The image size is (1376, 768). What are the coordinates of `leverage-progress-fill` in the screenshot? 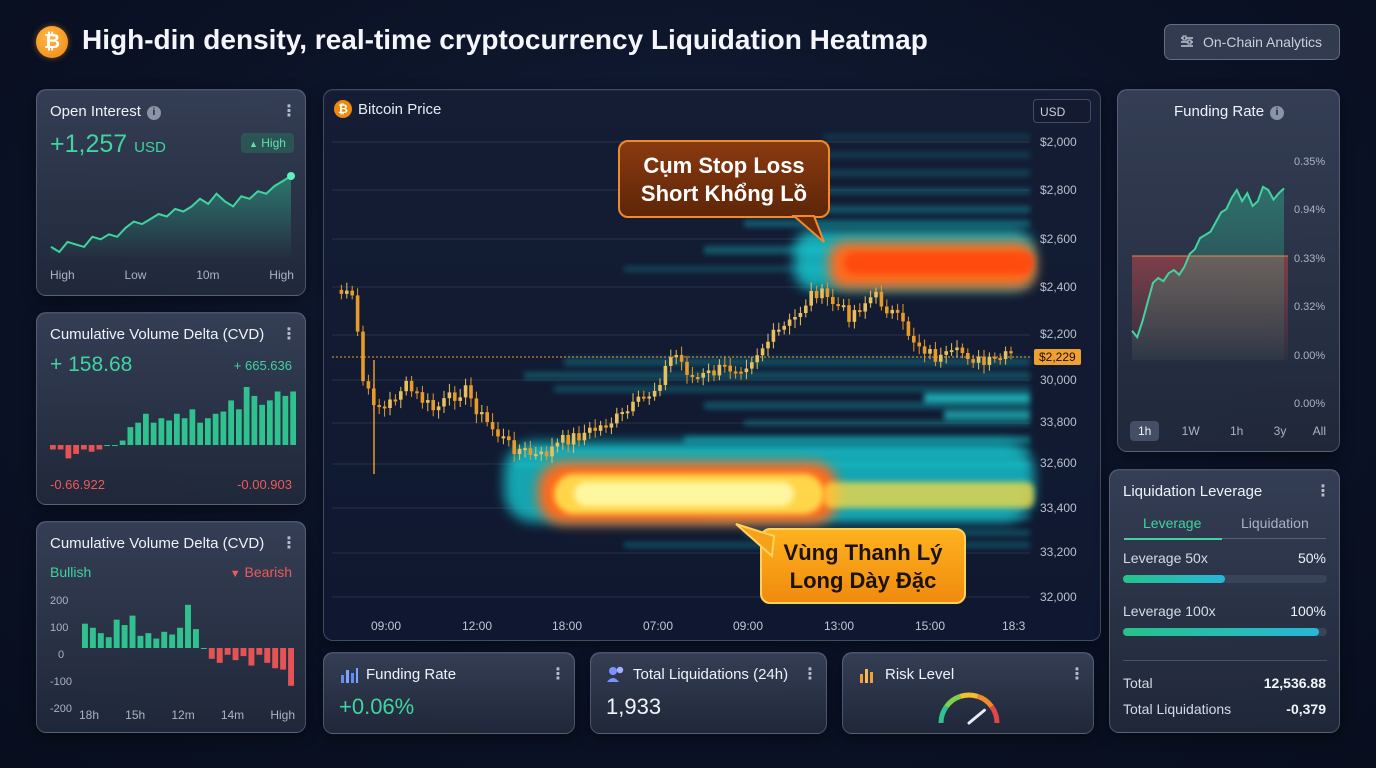 It's located at (1221, 632).